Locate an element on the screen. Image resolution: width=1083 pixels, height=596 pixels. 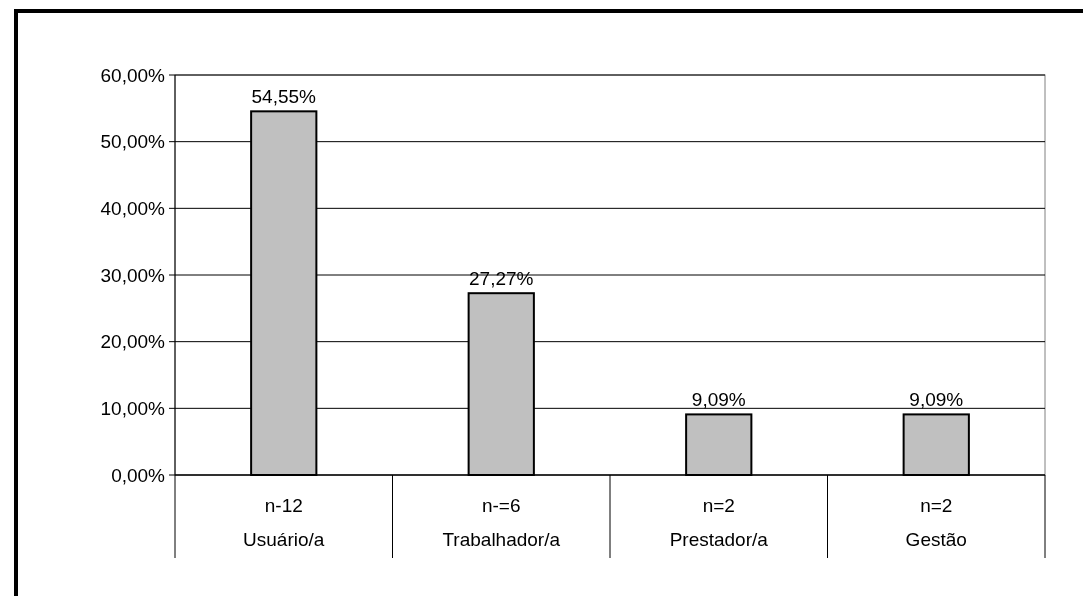
data-label: 54,55% is located at coordinates (284, 97).